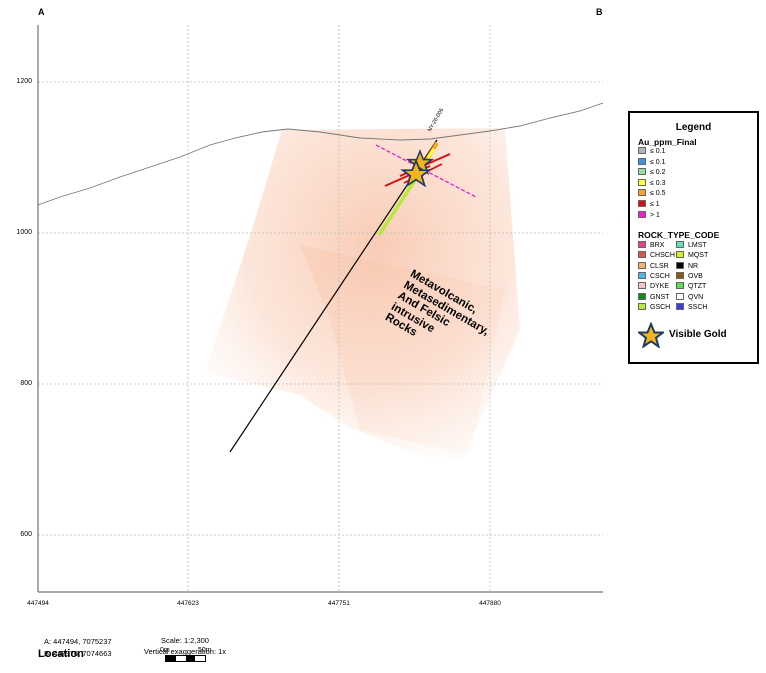  I want to click on legend-item-label: GSCH, so click(660, 307).